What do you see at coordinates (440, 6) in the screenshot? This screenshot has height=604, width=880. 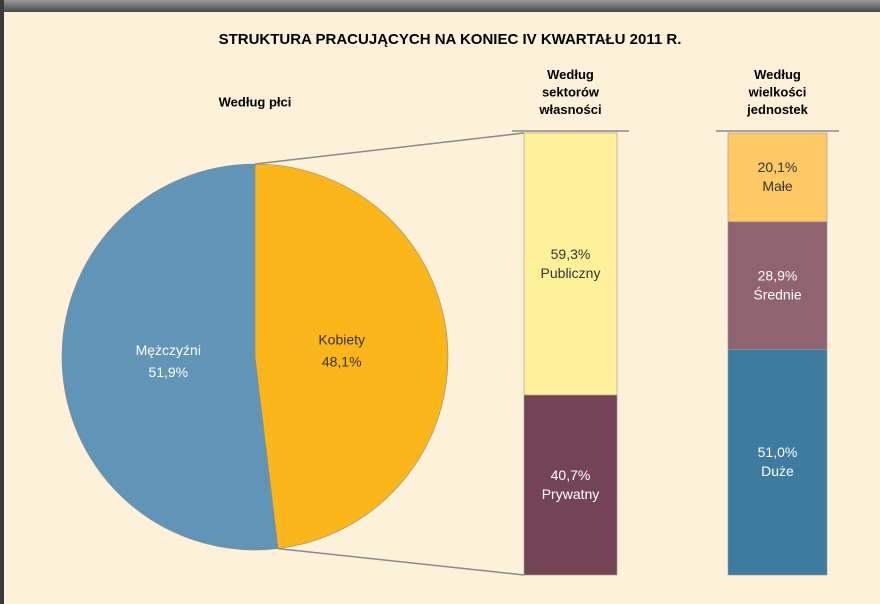 I see `top-border` at bounding box center [440, 6].